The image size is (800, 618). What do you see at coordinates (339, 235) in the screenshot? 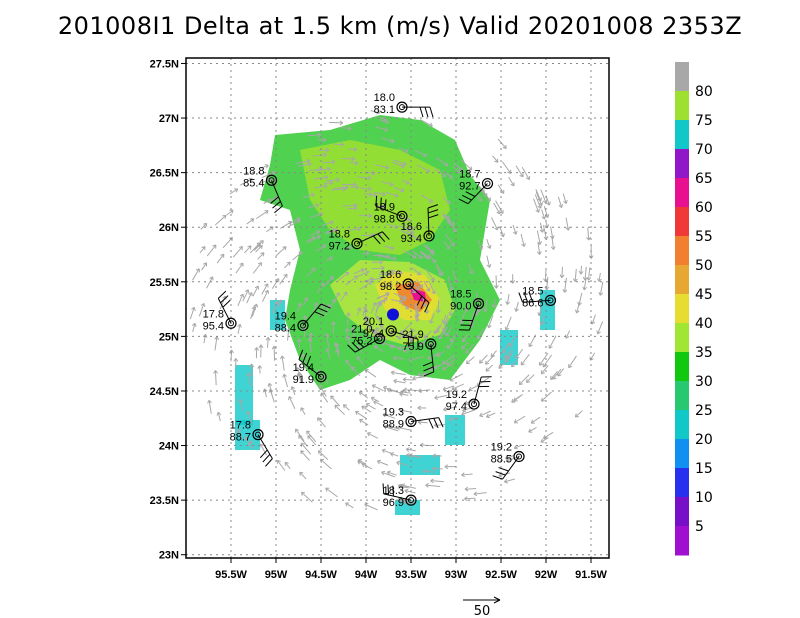
I see `station-temp: 18.8` at bounding box center [339, 235].